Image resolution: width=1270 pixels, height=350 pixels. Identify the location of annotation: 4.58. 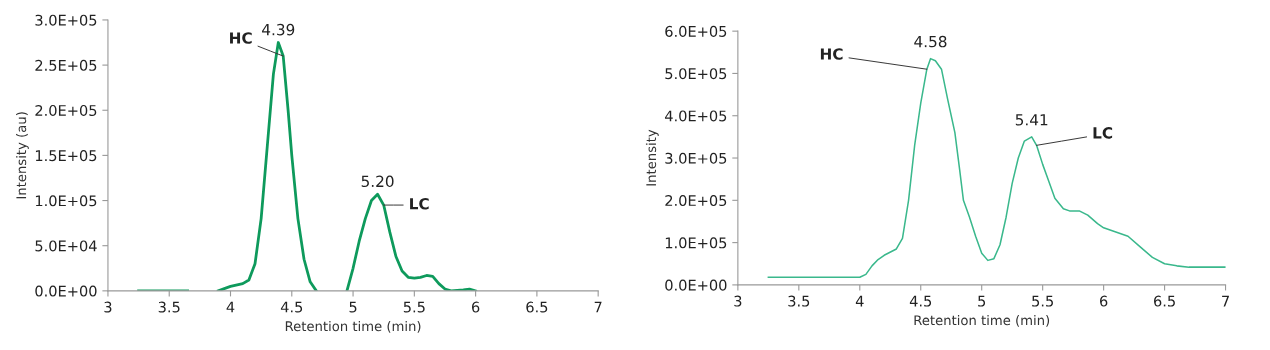
(930, 41).